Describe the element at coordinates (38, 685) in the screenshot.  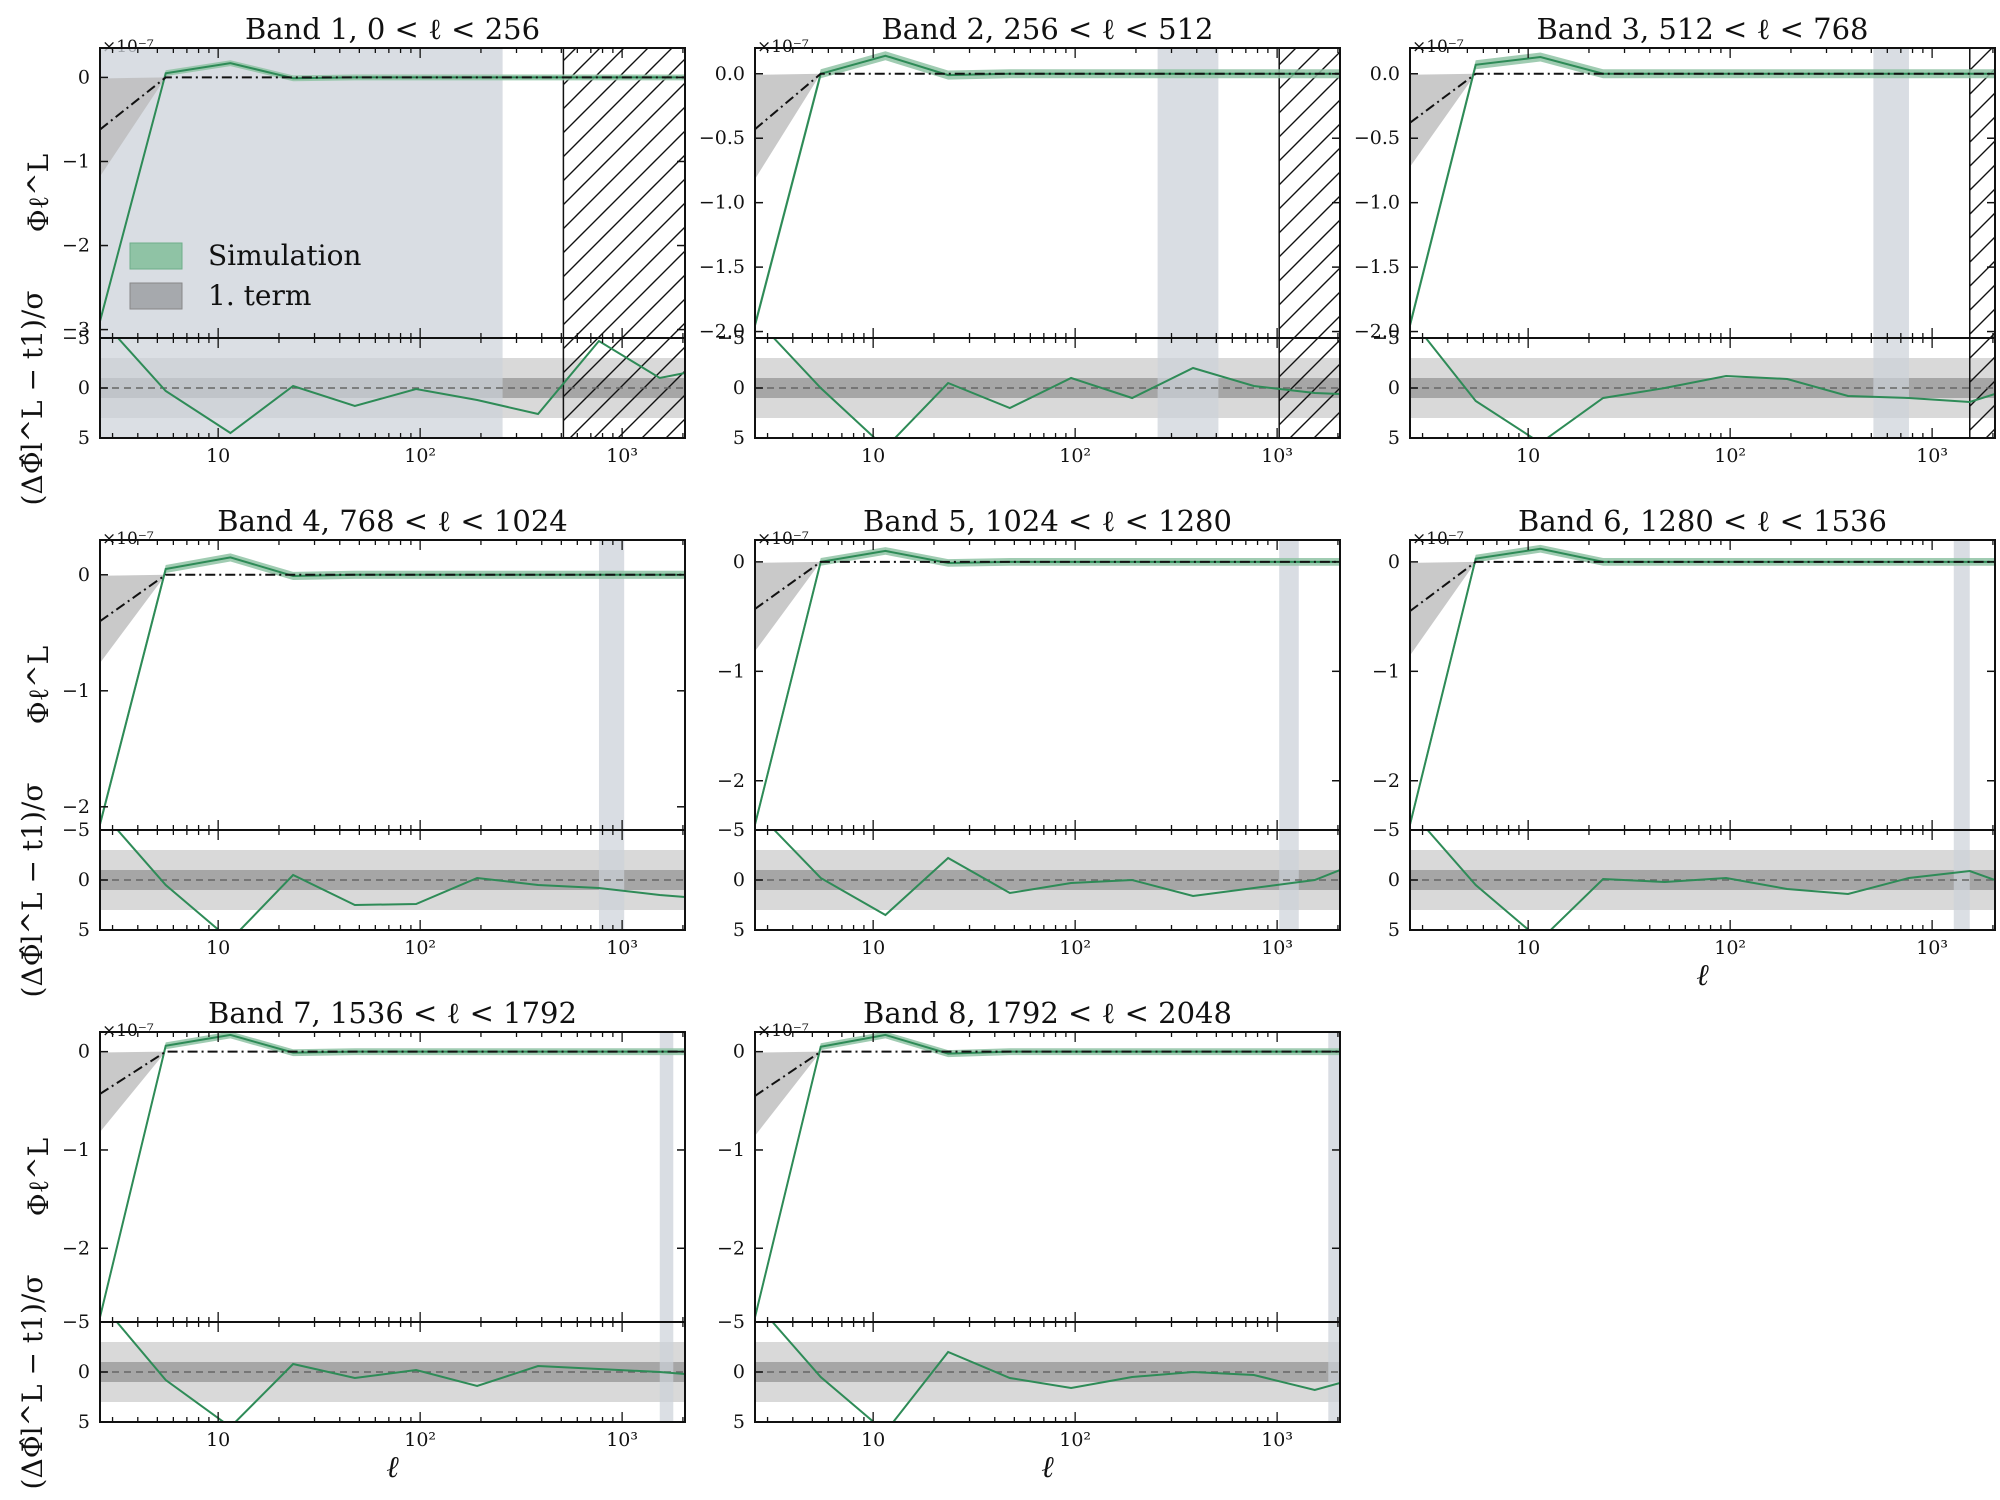
I see `y-axis-label-top: Φℓ^L` at that location.